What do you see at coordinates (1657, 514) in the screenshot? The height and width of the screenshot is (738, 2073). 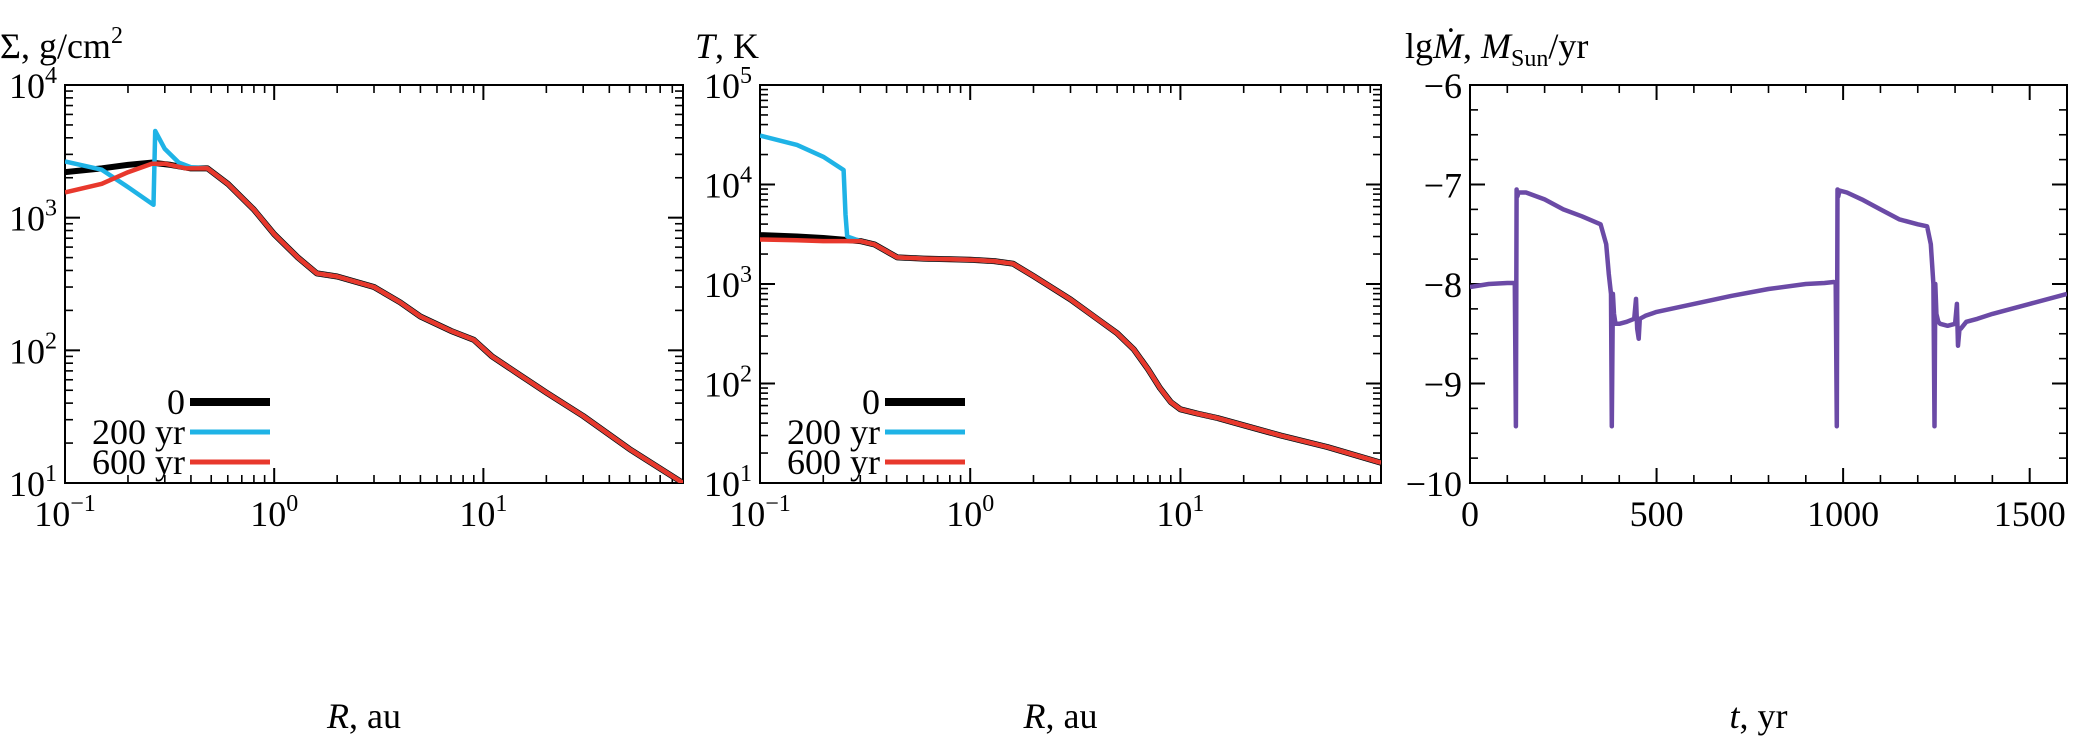 I see `x-tick-label: 500` at bounding box center [1657, 514].